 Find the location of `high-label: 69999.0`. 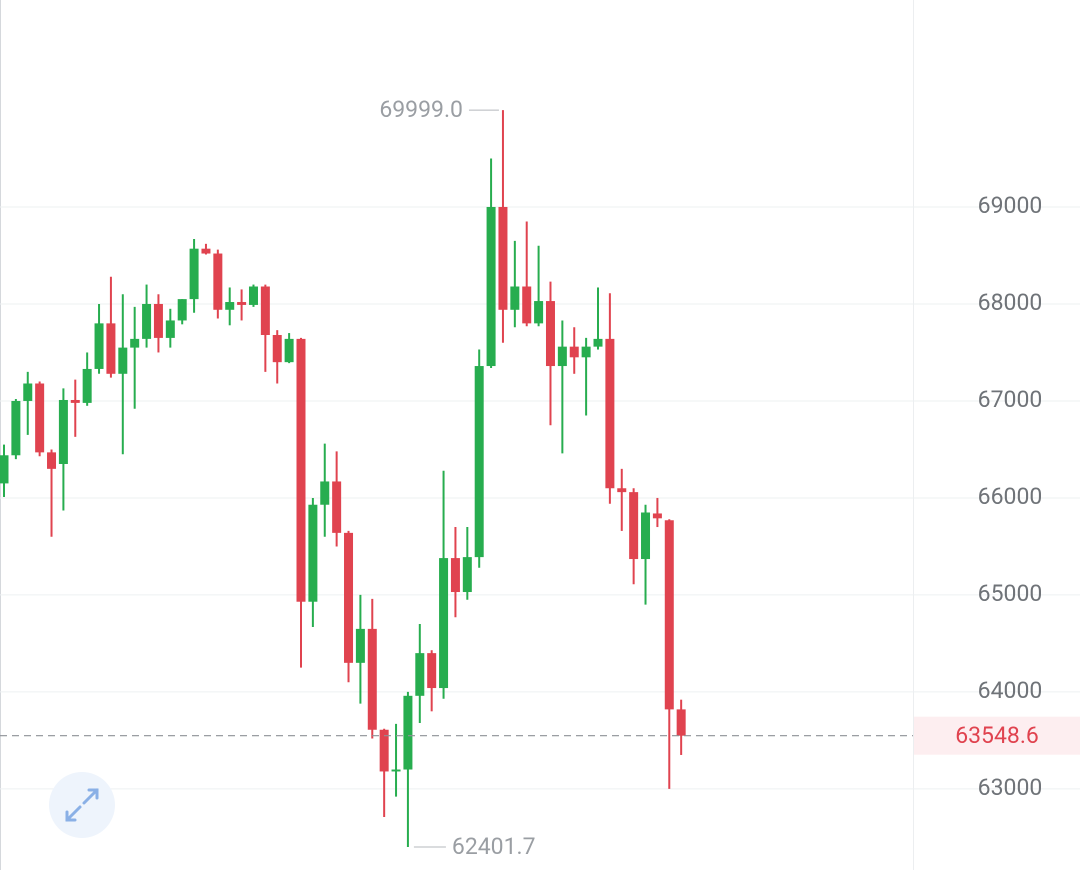

high-label: 69999.0 is located at coordinates (421, 109).